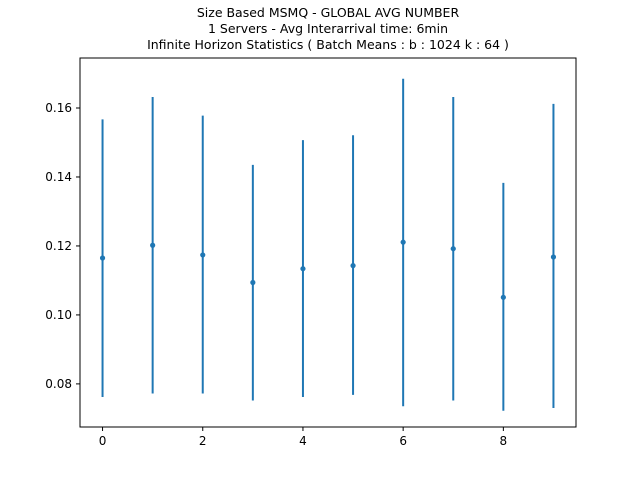  Describe the element at coordinates (58, 108) in the screenshot. I see `y-tick-label-0.16: 0.16` at that location.